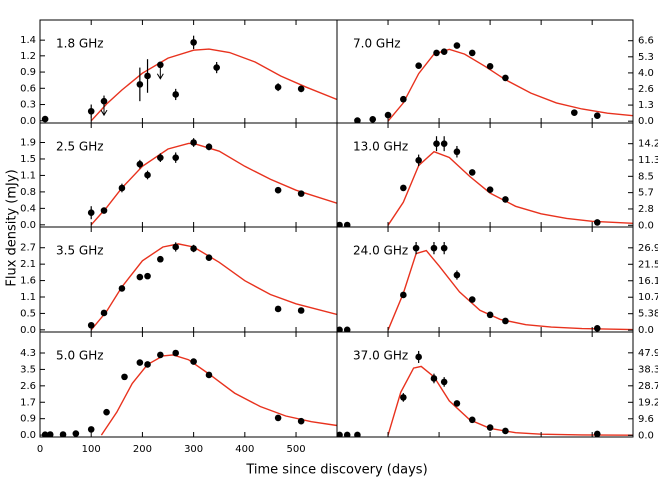 The image size is (658, 485). I want to click on y-axis-label: Flux density (mJy), so click(12, 227).